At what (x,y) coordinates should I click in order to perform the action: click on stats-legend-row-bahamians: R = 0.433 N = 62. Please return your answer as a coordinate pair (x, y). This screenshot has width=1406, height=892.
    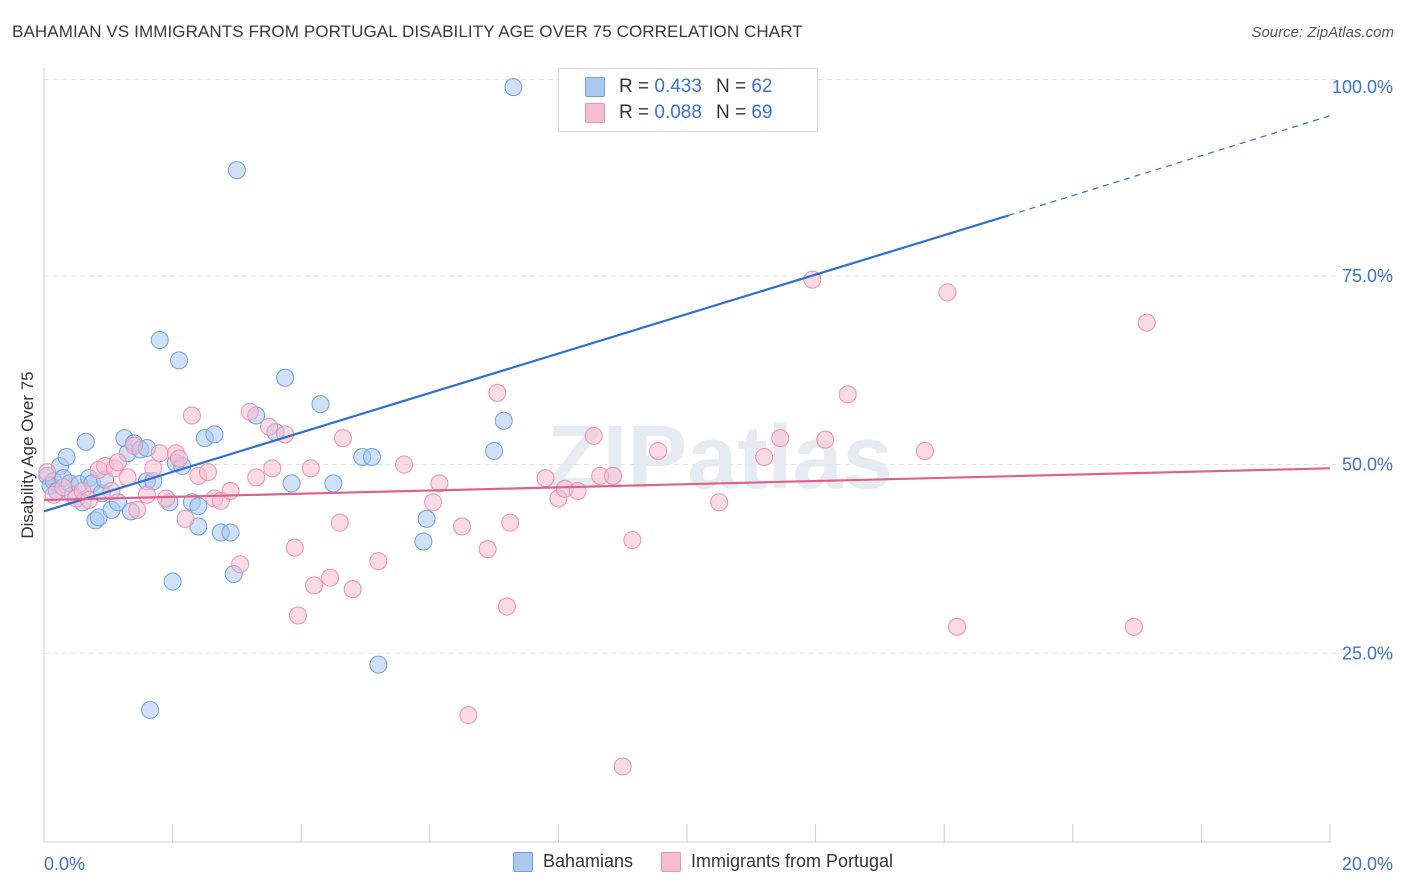
    Looking at the image, I should click on (678, 87).